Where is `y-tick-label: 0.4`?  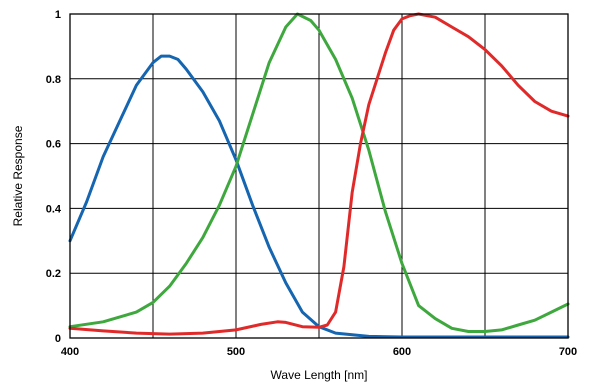
y-tick-label: 0.4 is located at coordinates (54, 209).